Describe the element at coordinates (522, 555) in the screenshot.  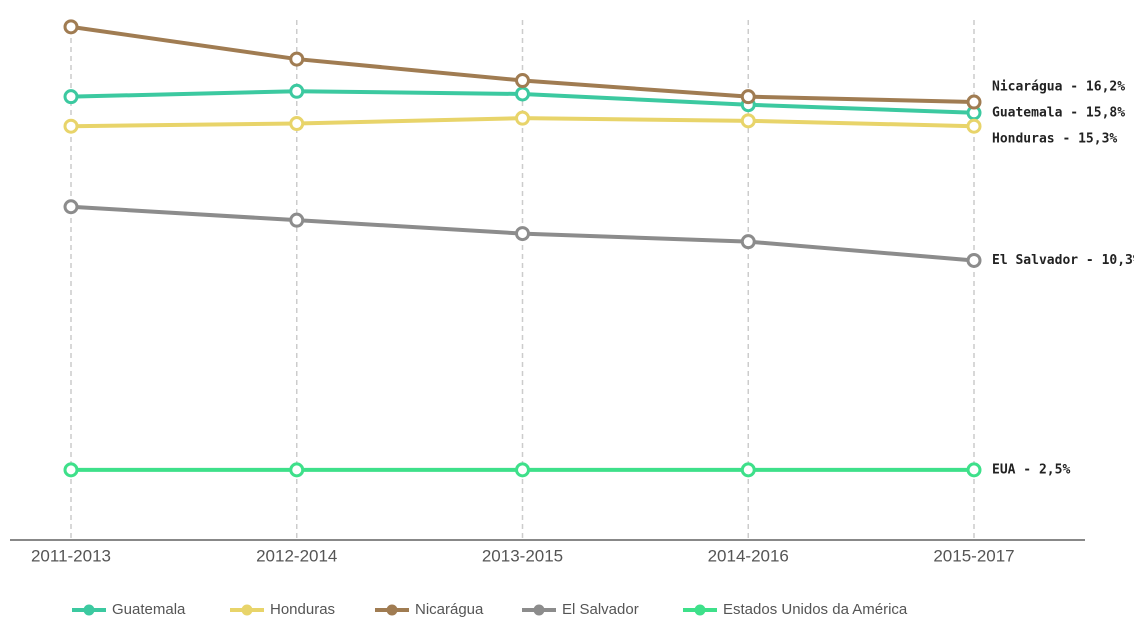
I see `x-tick-label: 2013-2015` at that location.